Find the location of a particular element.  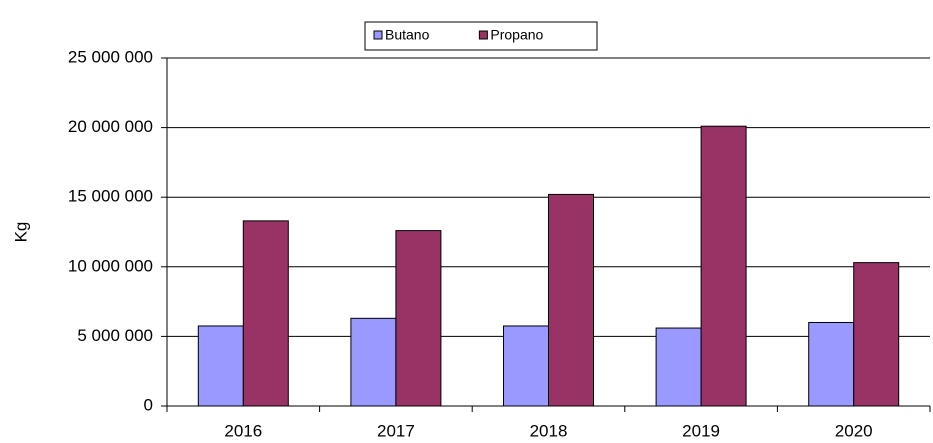

y-tick-label: 0 is located at coordinates (148, 404).